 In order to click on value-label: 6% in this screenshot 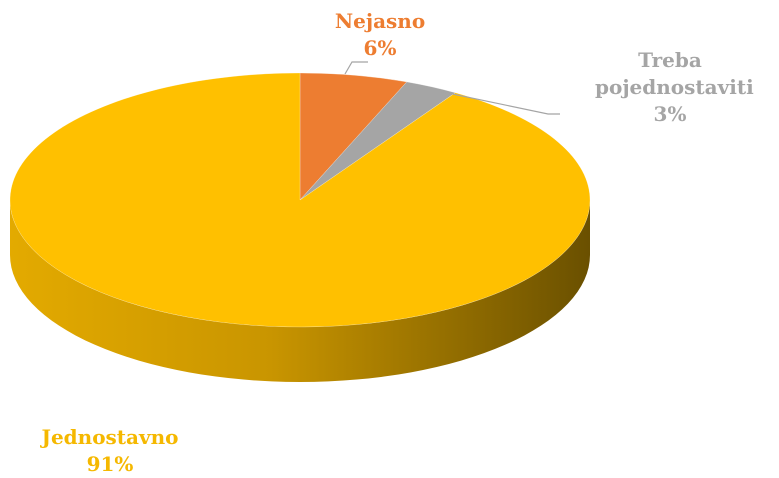, I will do `click(380, 48)`.